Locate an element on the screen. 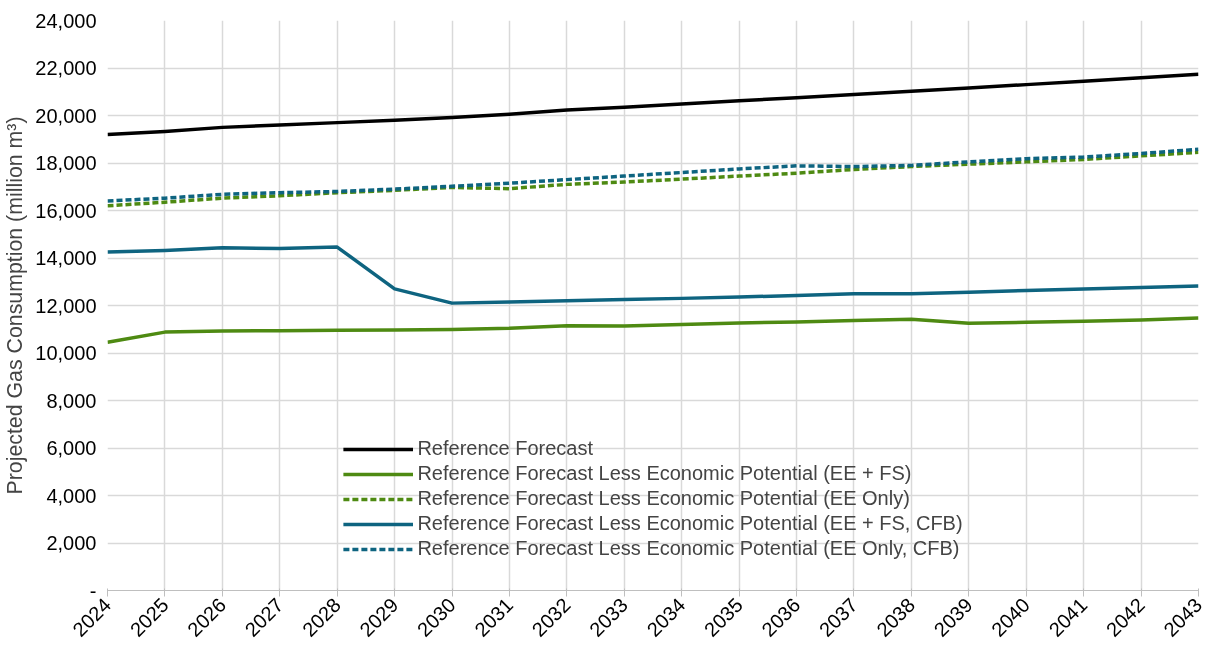 The width and height of the screenshot is (1212, 645). y-tick-label: 14,000 is located at coordinates (66, 258).